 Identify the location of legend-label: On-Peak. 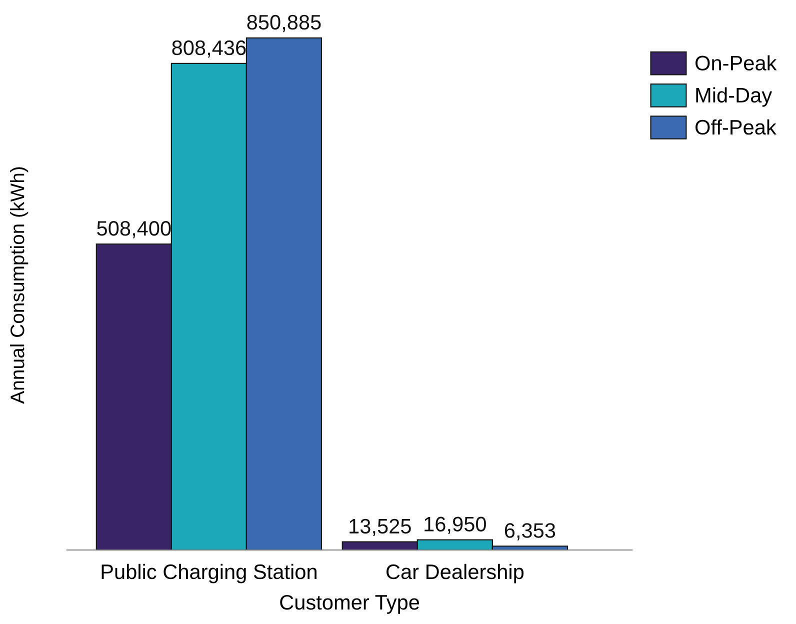
(736, 63).